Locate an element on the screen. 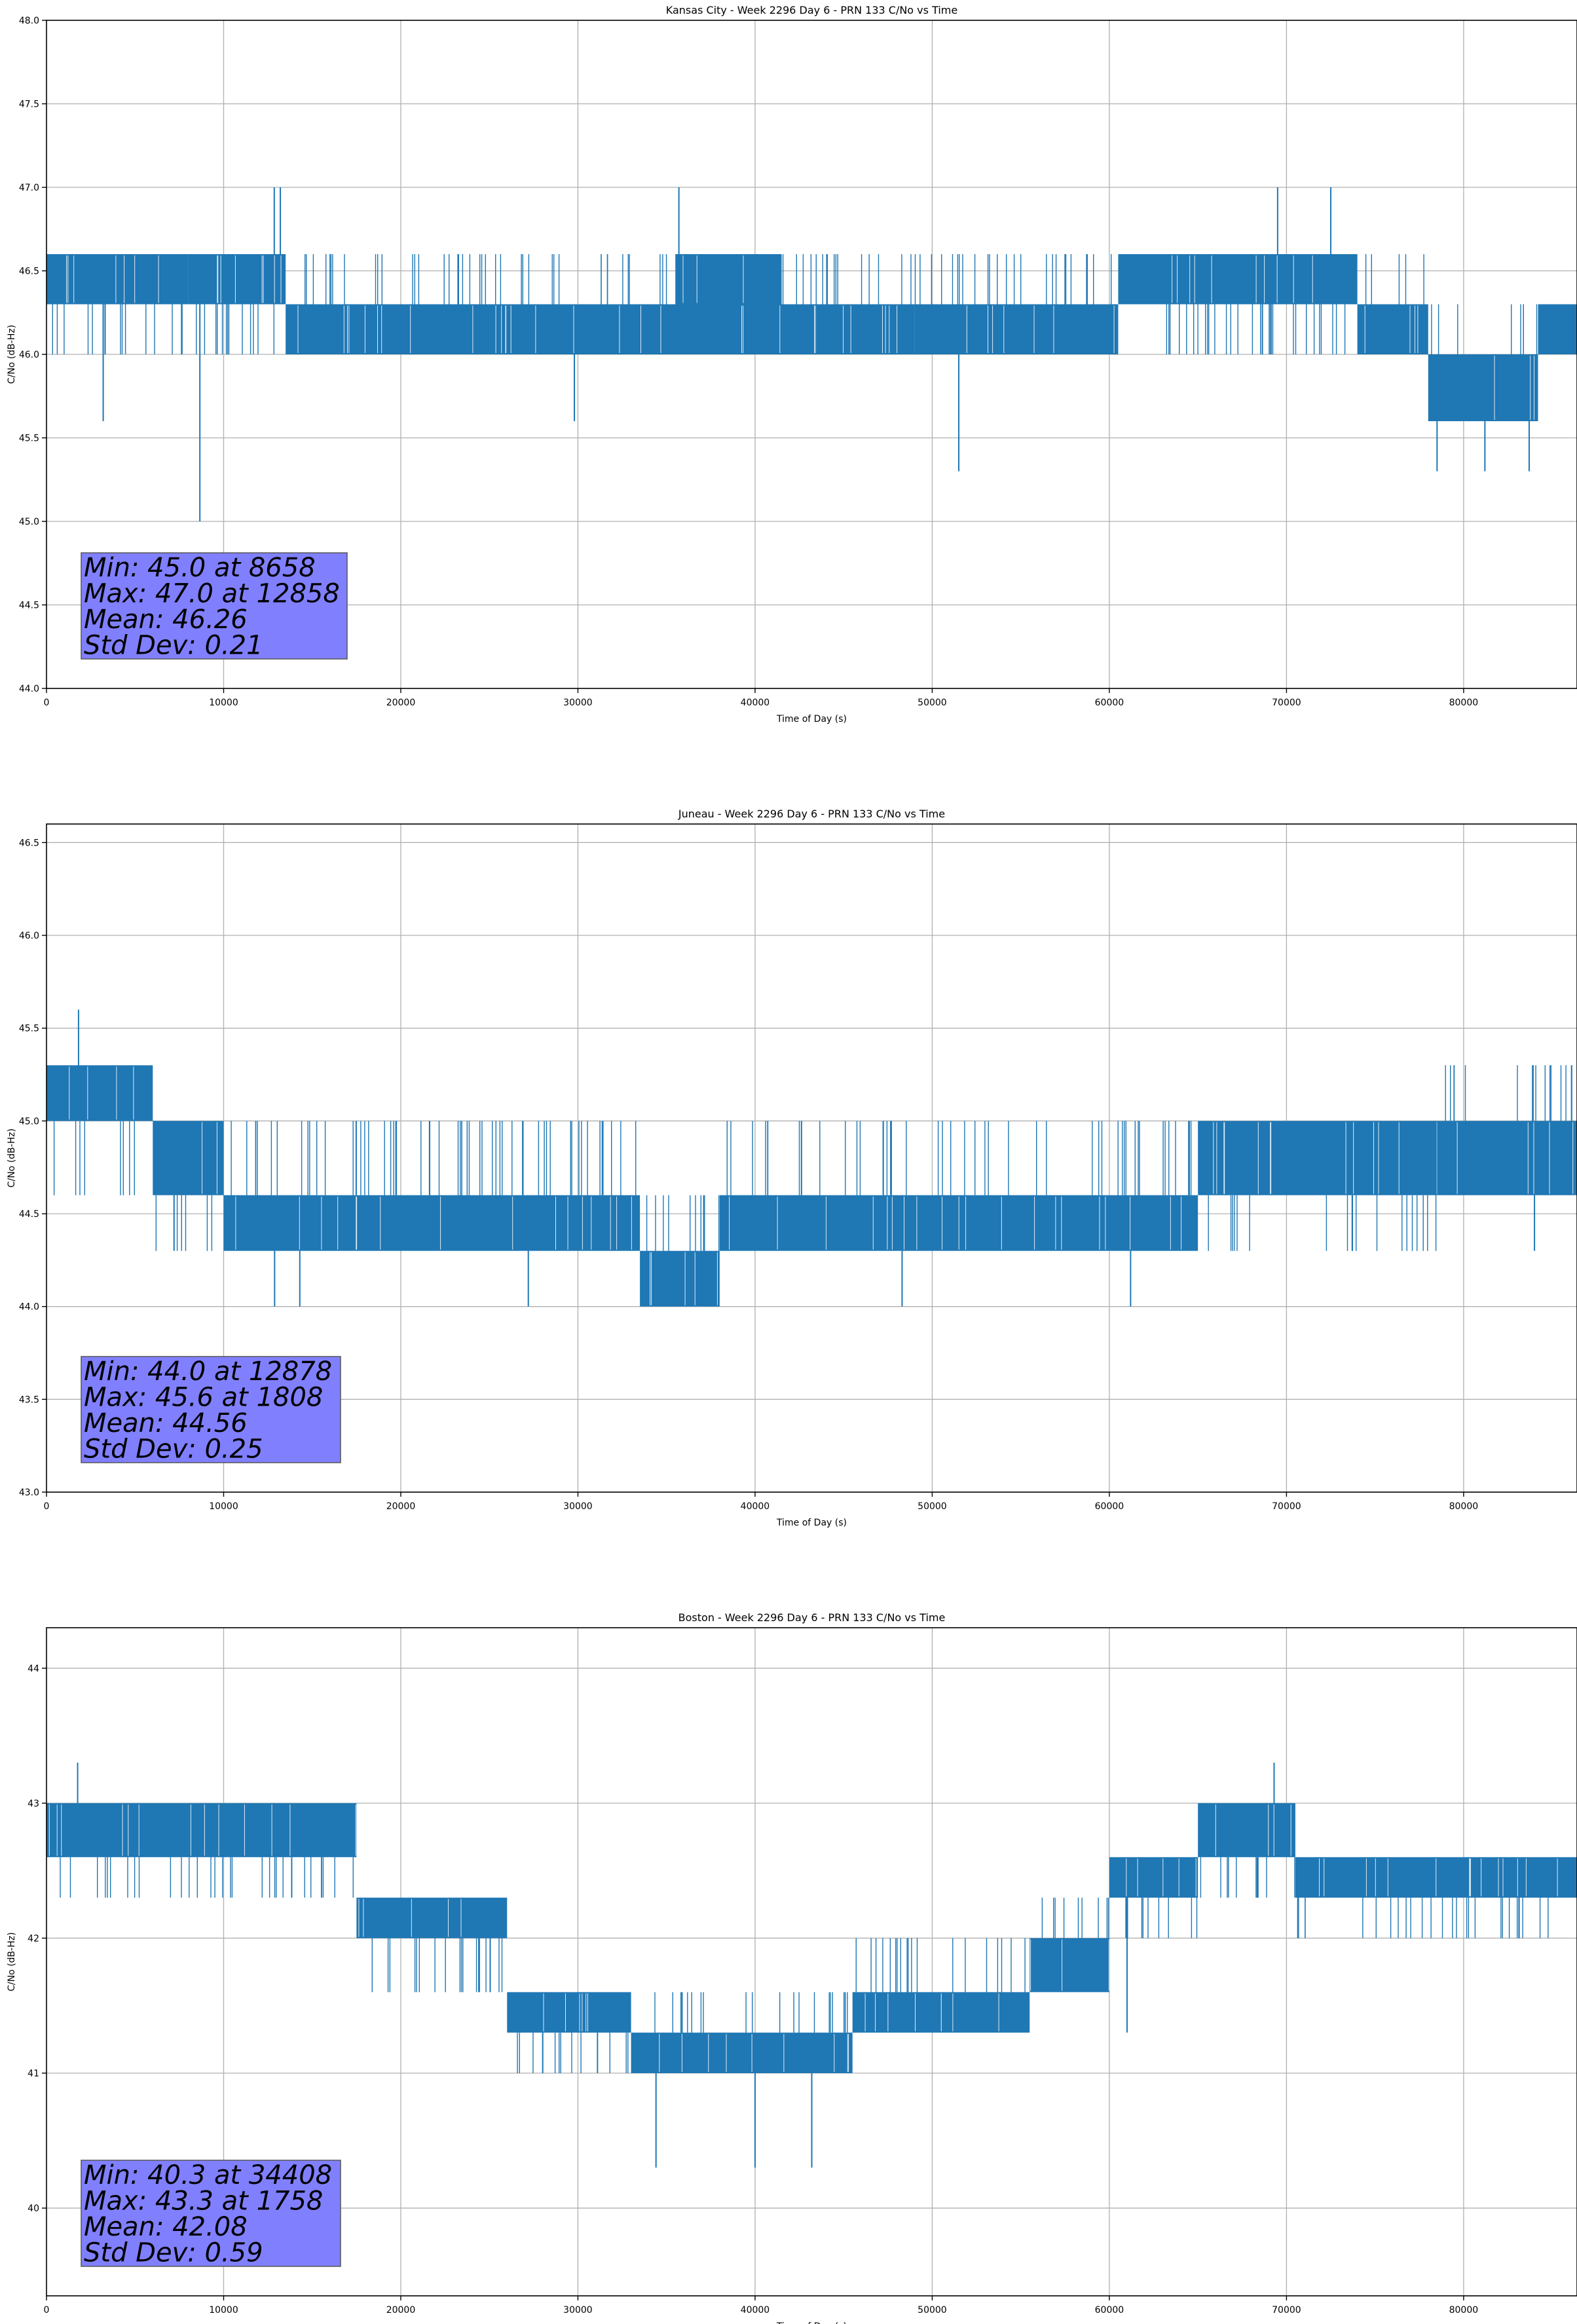 The height and width of the screenshot is (2324, 1577). y-tick-label: 47.5 is located at coordinates (29, 105).